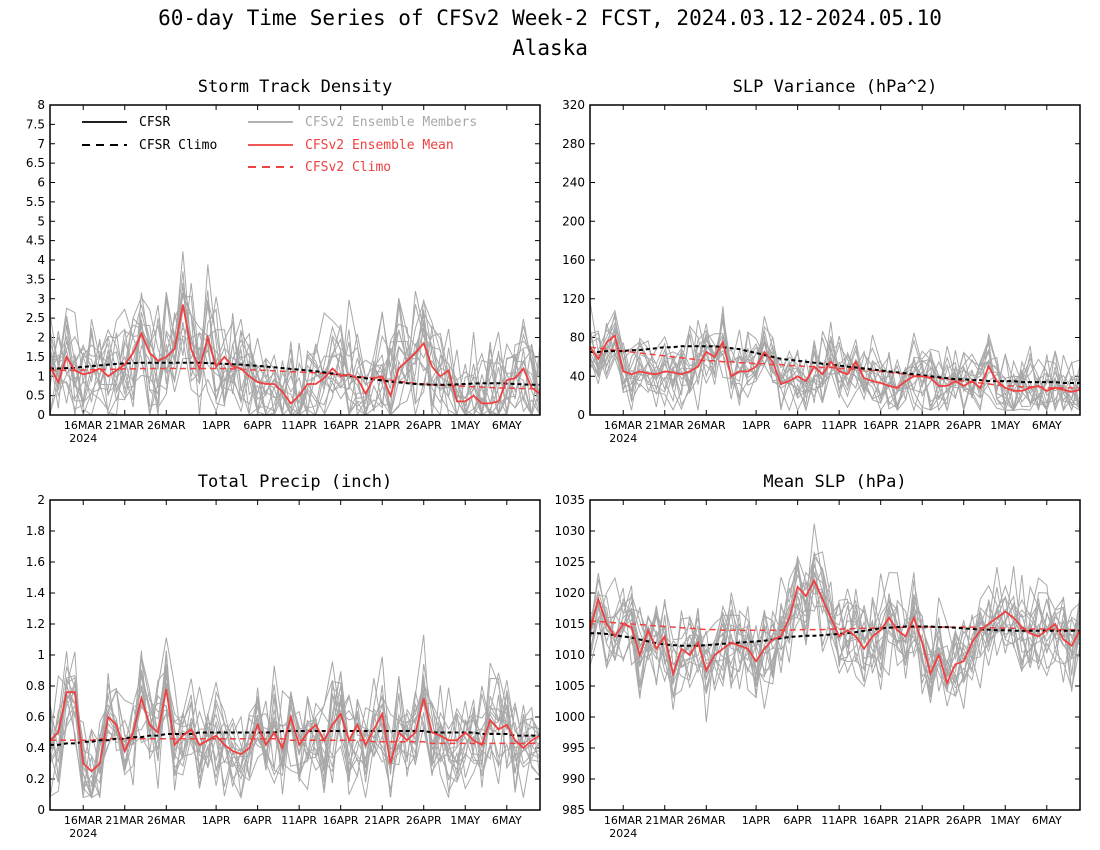  What do you see at coordinates (35, 124) in the screenshot?
I see `y-tick-label: 7.5` at bounding box center [35, 124].